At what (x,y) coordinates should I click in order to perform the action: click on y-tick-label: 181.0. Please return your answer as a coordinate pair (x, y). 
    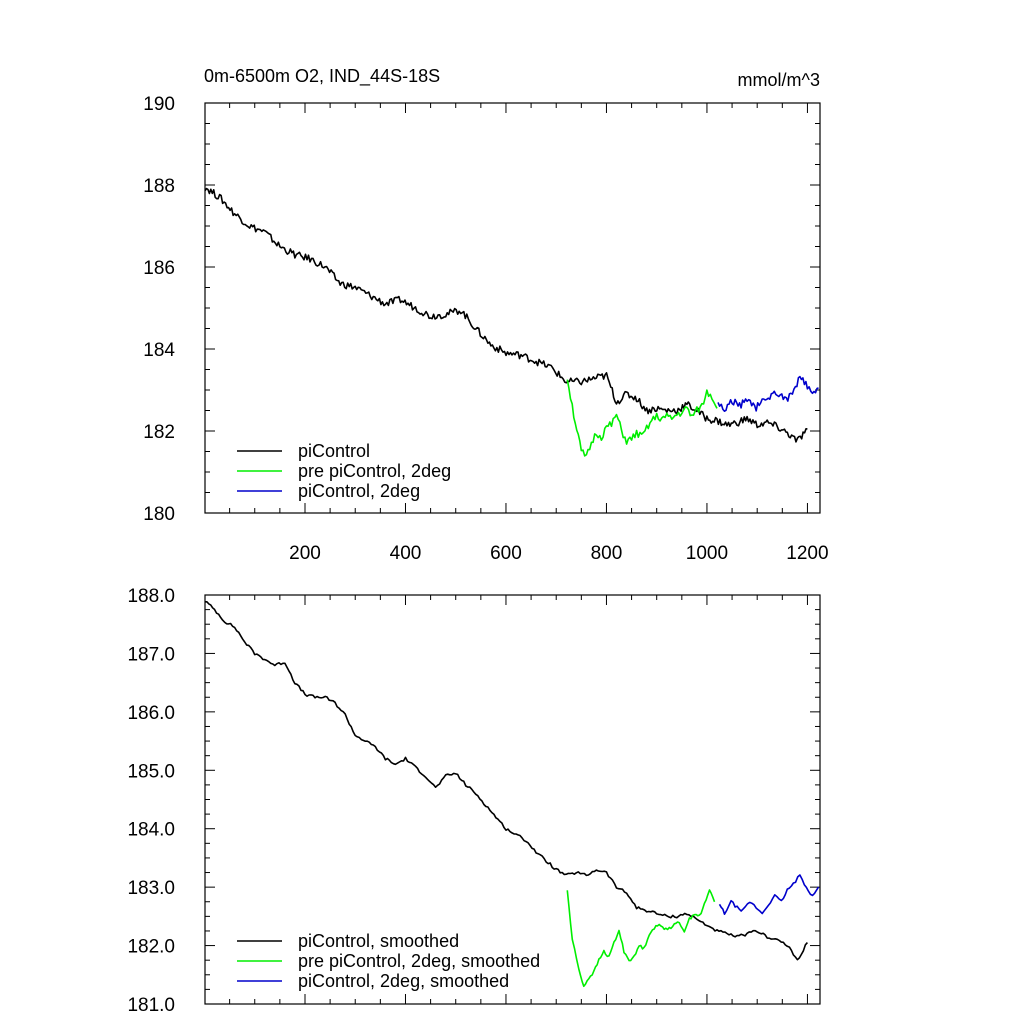
    Looking at the image, I should click on (151, 1005).